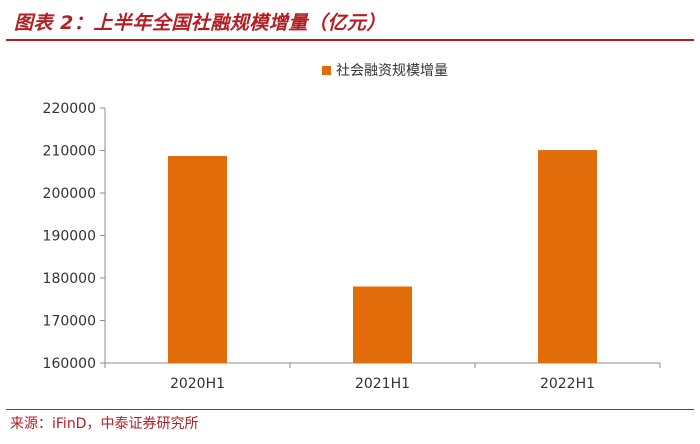 Image resolution: width=700 pixels, height=444 pixels. I want to click on legend-label: 社会融资规模增量, so click(392, 71).